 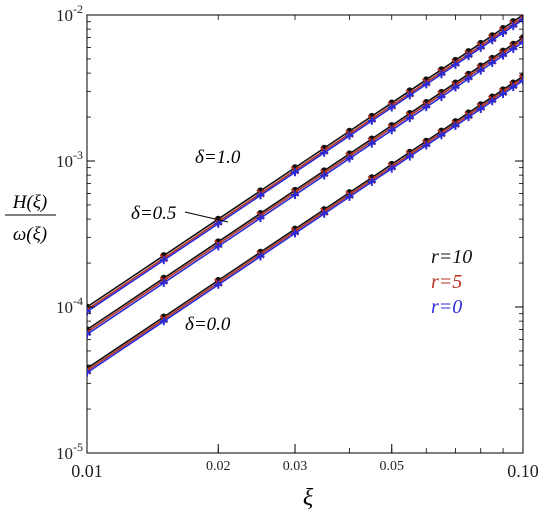 What do you see at coordinates (69, 13) in the screenshot?
I see `y-tick-label: 10⁻²` at bounding box center [69, 13].